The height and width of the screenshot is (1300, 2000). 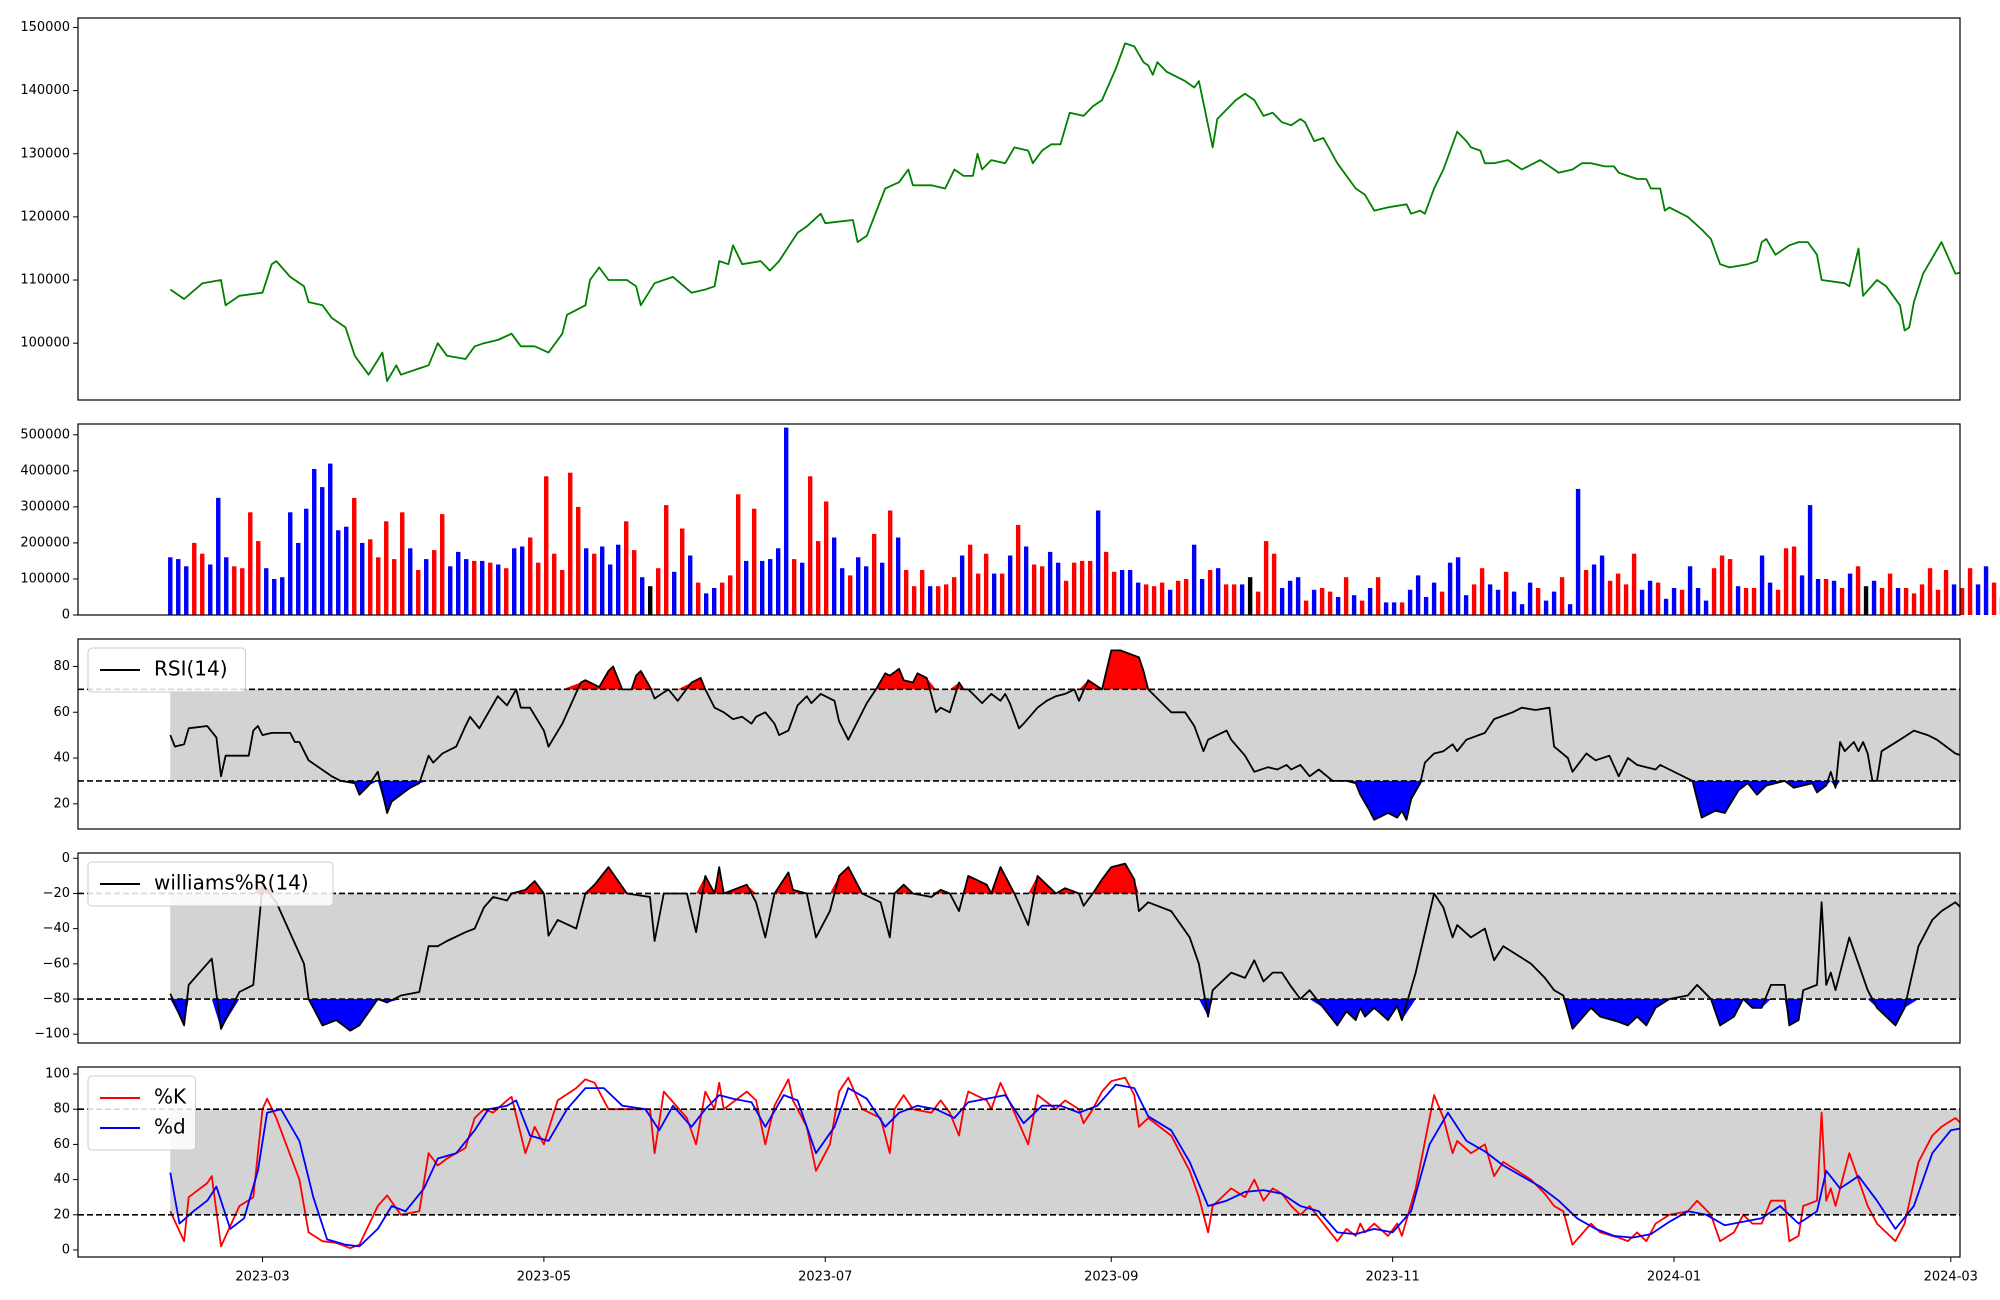 I want to click on x-tick-label: 2023-09, so click(x=1111, y=1277).